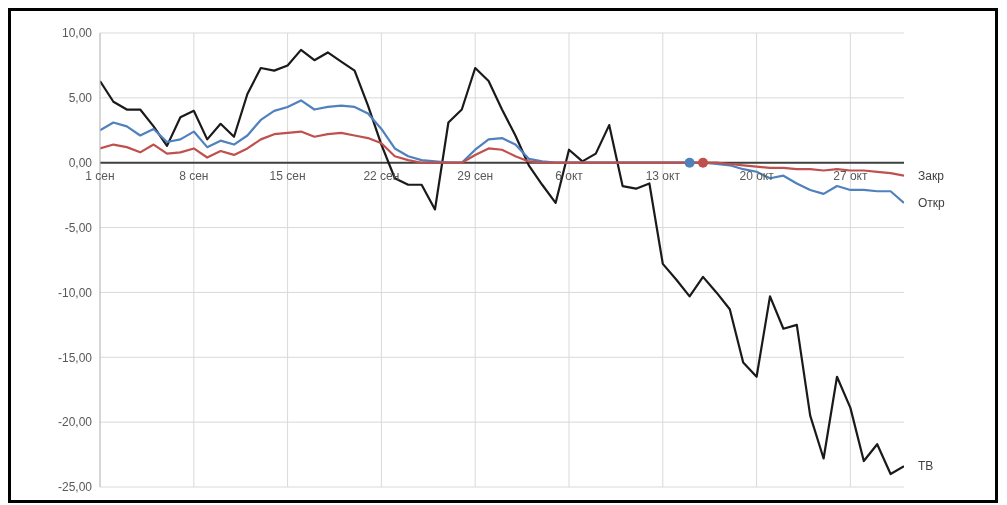 The image size is (1007, 505). Describe the element at coordinates (931, 175) in the screenshot. I see `series-label: Закр` at that location.